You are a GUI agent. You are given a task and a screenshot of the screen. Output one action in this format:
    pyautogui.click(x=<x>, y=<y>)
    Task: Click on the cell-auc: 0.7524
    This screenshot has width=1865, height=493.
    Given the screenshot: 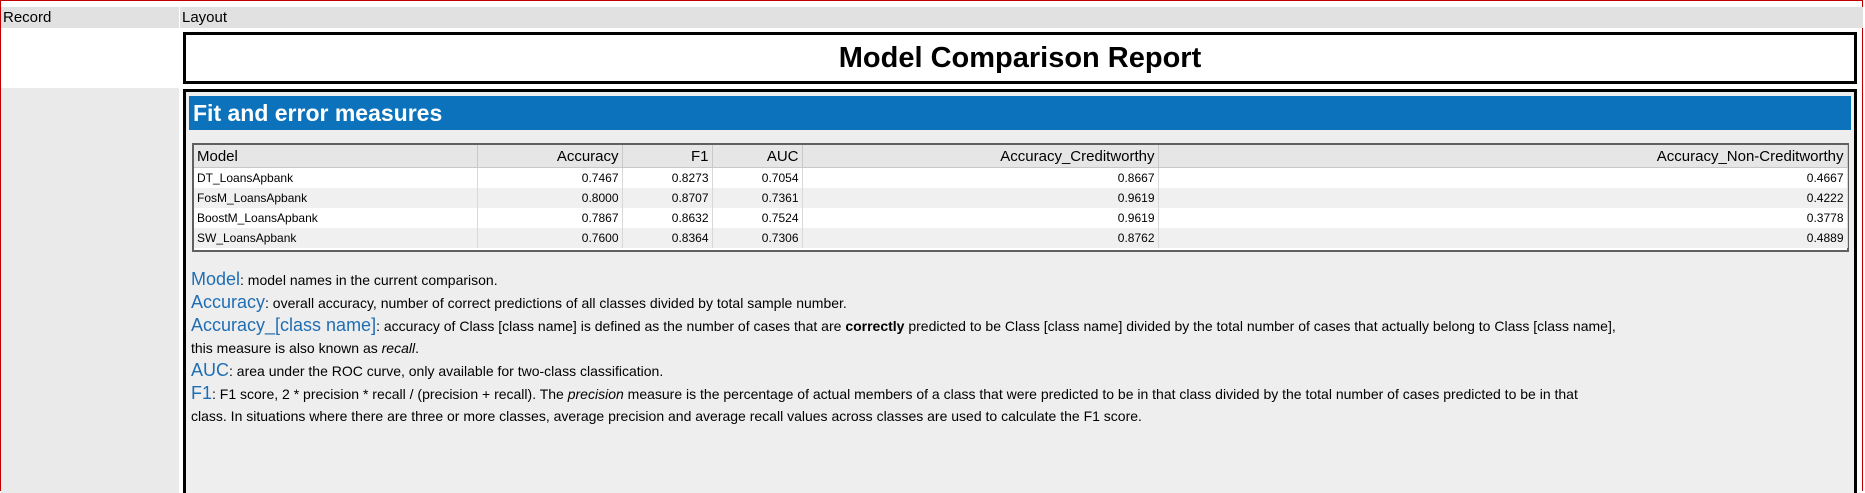 What is the action you would take?
    pyautogui.click(x=757, y=218)
    